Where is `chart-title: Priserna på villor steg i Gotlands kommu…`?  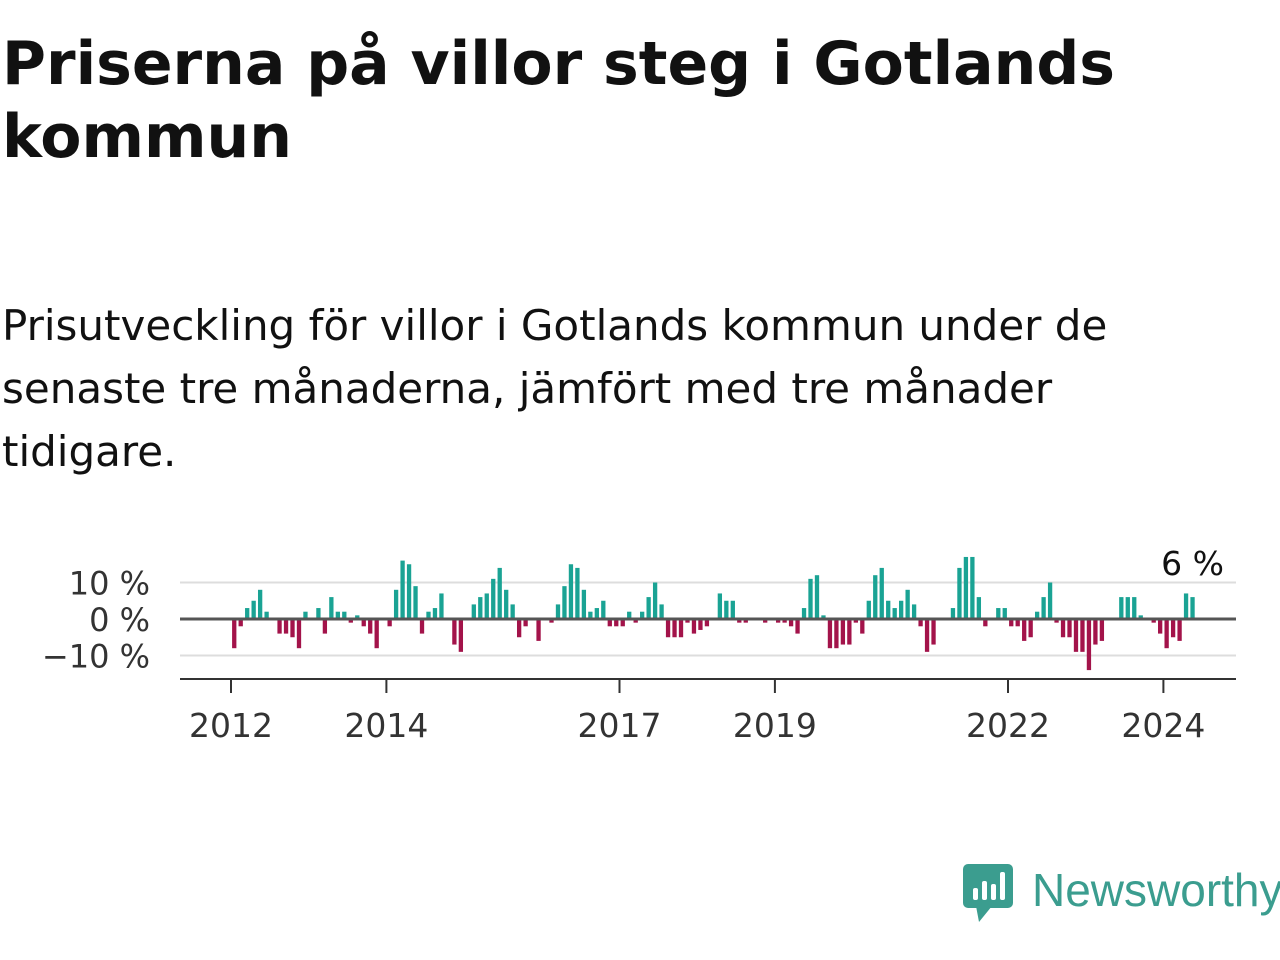
chart-title: Priserna på villor steg i Gotlands kommu… is located at coordinates (559, 100).